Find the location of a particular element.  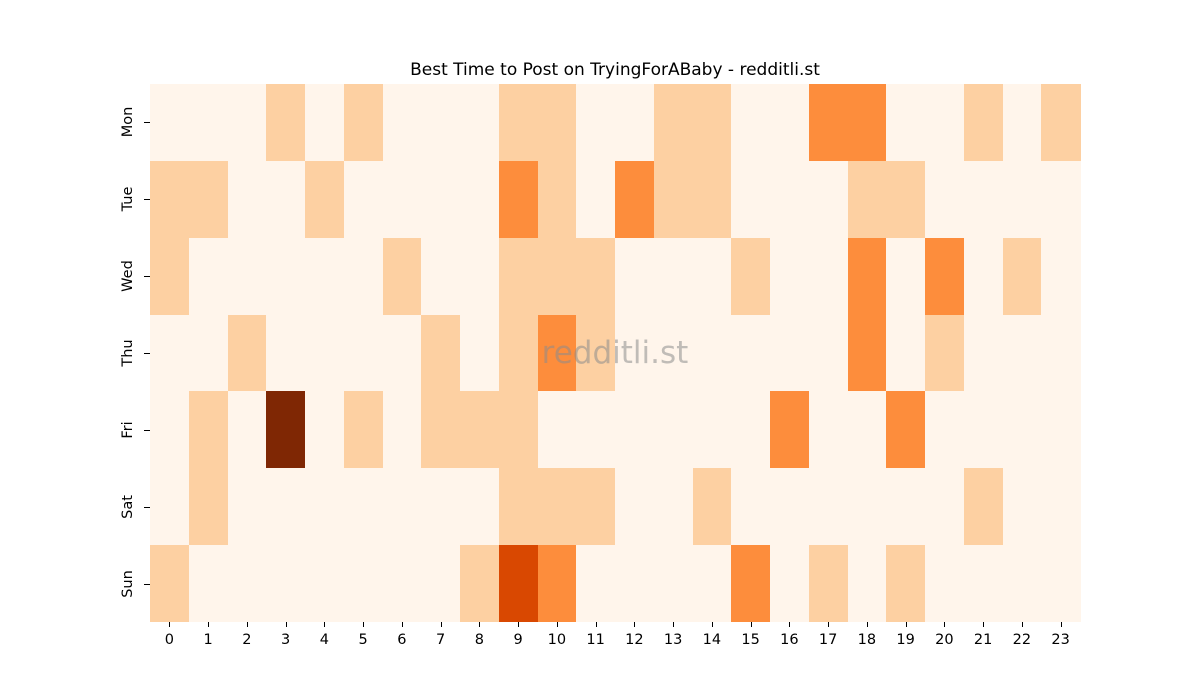

y-tick-label: Mon is located at coordinates (128, 122).